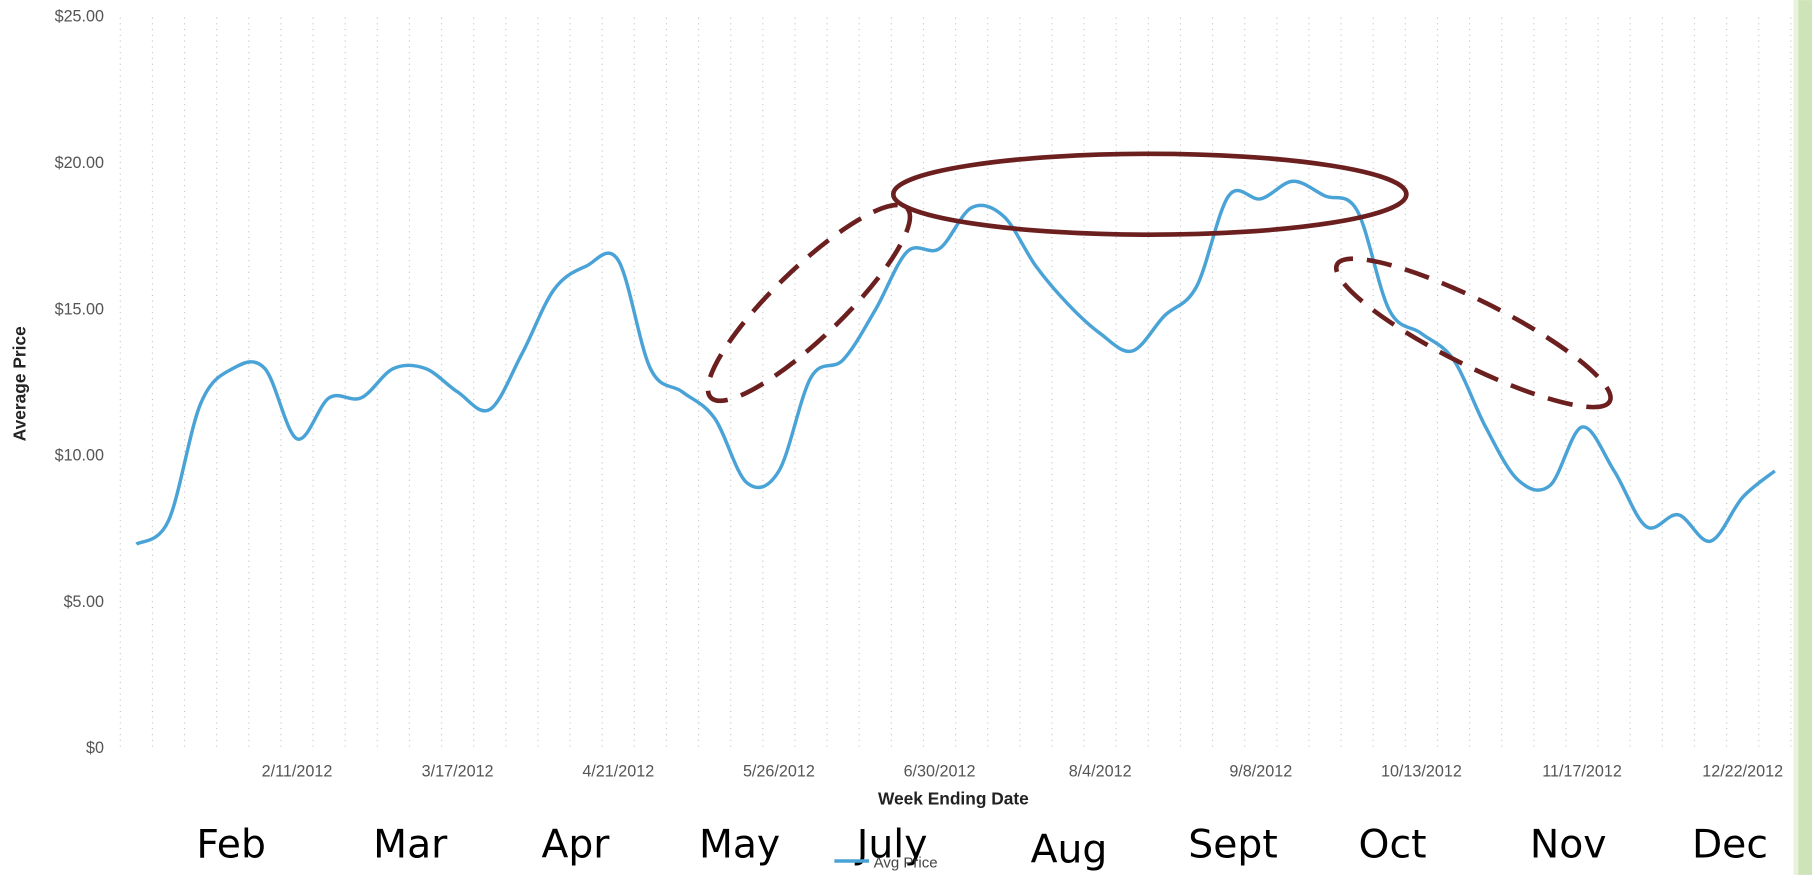  I want to click on month-label: Oct, so click(1393, 845).